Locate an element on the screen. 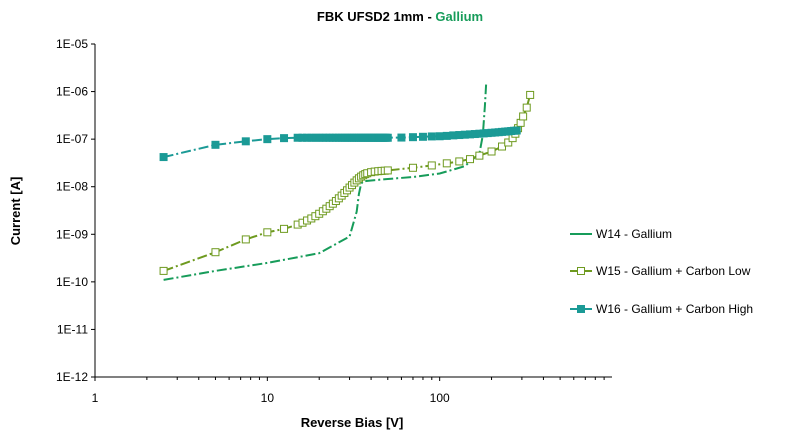 The image size is (790, 436). legend-entry: W15 - Gallium + Carbon Low is located at coordinates (673, 271).